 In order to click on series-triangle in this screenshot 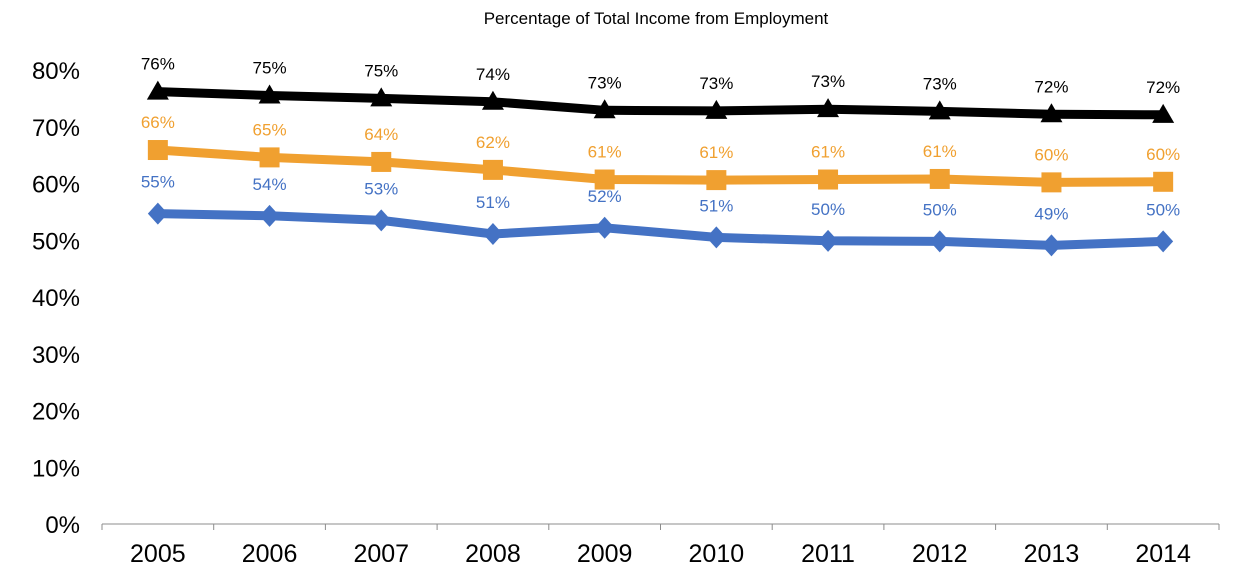, I will do `click(660, 101)`.